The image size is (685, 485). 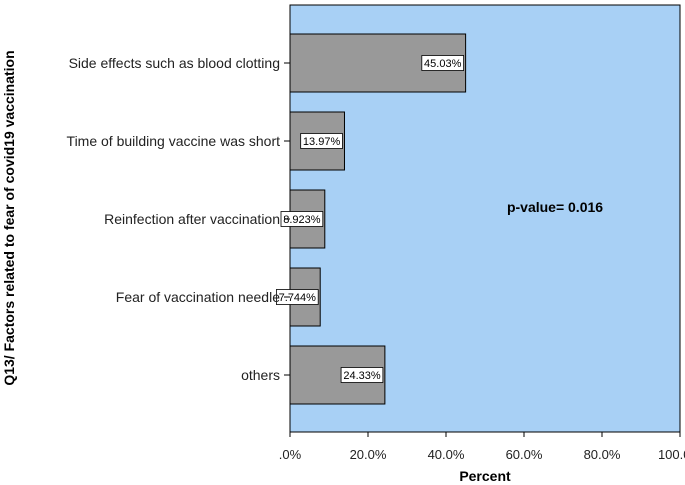 I want to click on data-label: 45.03%, so click(x=443, y=64).